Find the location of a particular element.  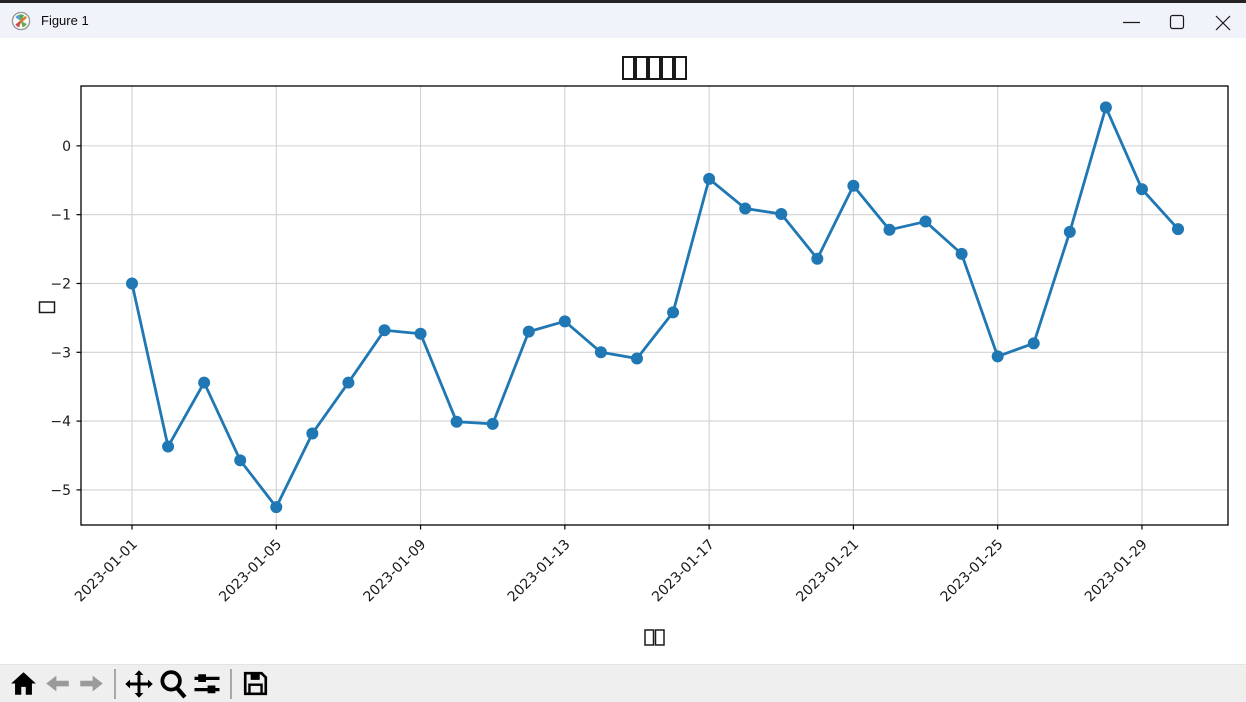

titlebar: Figure 1 is located at coordinates (623, 20).